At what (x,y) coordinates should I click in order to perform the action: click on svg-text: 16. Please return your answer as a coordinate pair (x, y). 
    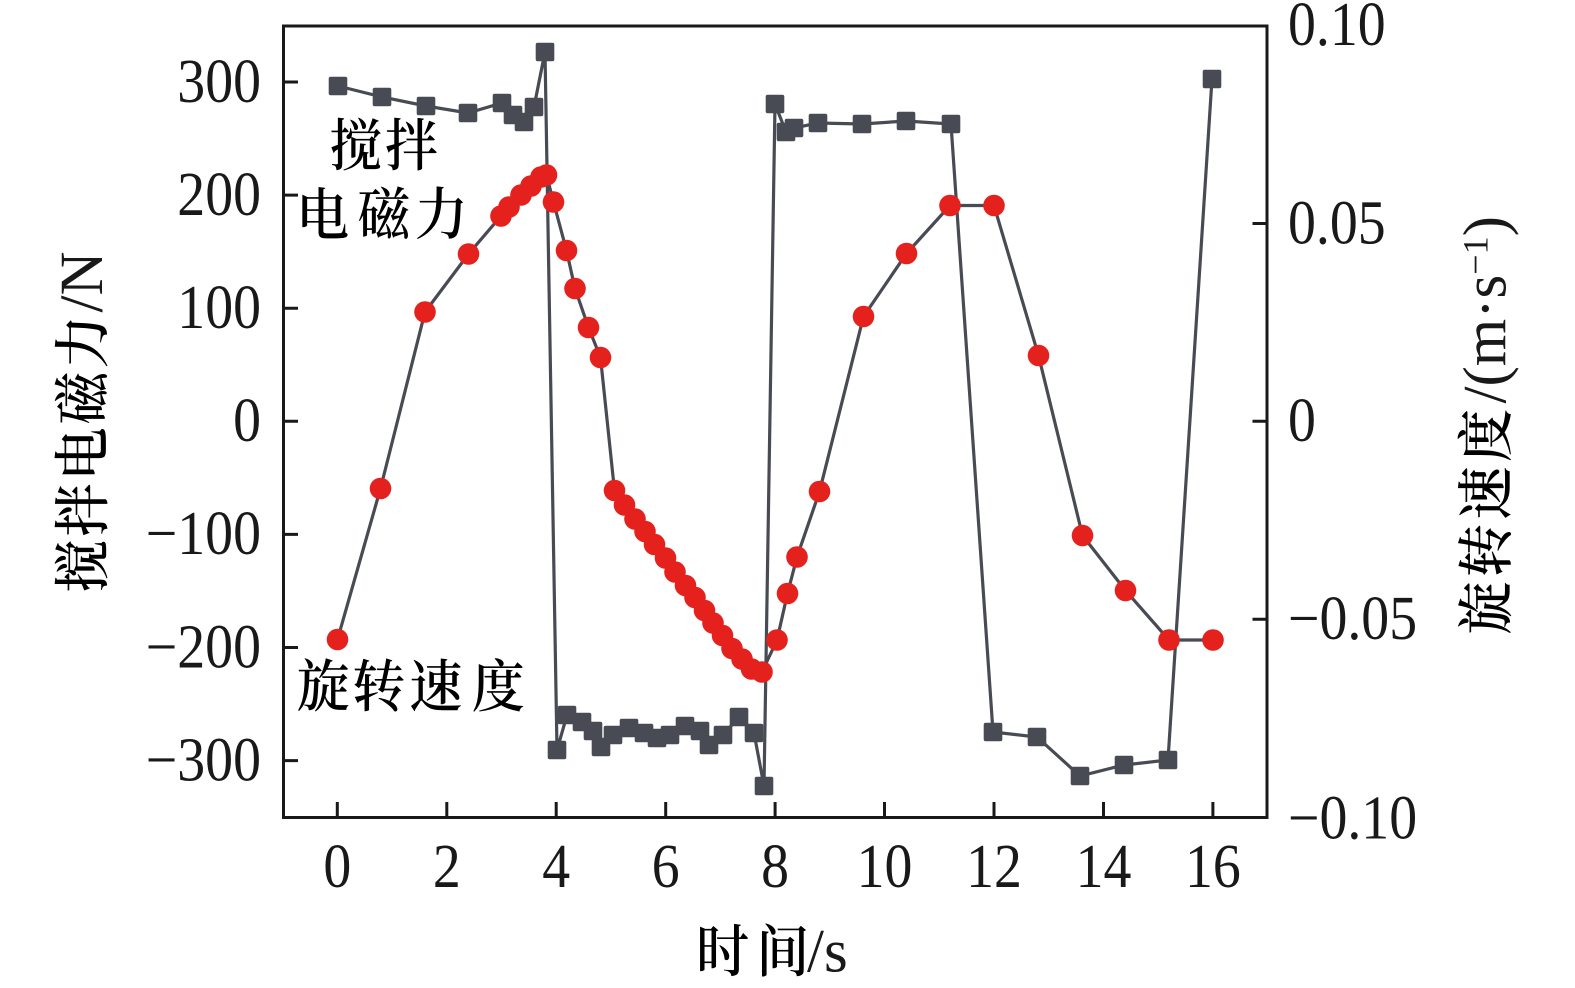
    Looking at the image, I should click on (1213, 867).